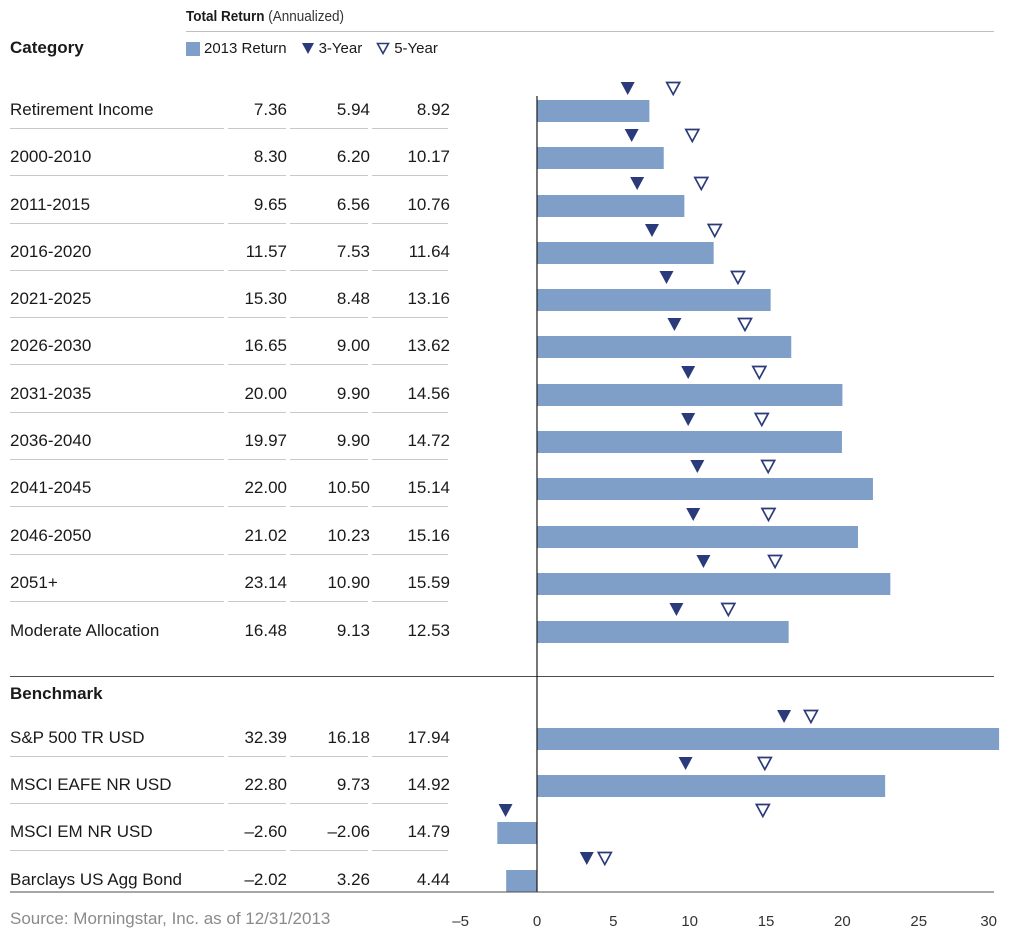 Image resolution: width=1019 pixels, height=933 pixels. What do you see at coordinates (265, 630) in the screenshot?
I see `cell-2013-return: 16.48` at bounding box center [265, 630].